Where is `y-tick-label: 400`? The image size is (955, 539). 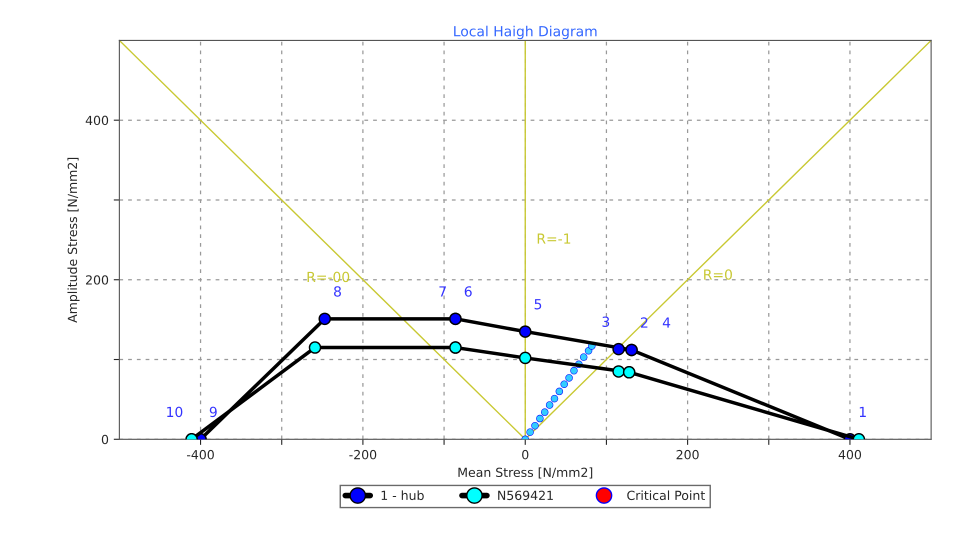
y-tick-label: 400 is located at coordinates (97, 121).